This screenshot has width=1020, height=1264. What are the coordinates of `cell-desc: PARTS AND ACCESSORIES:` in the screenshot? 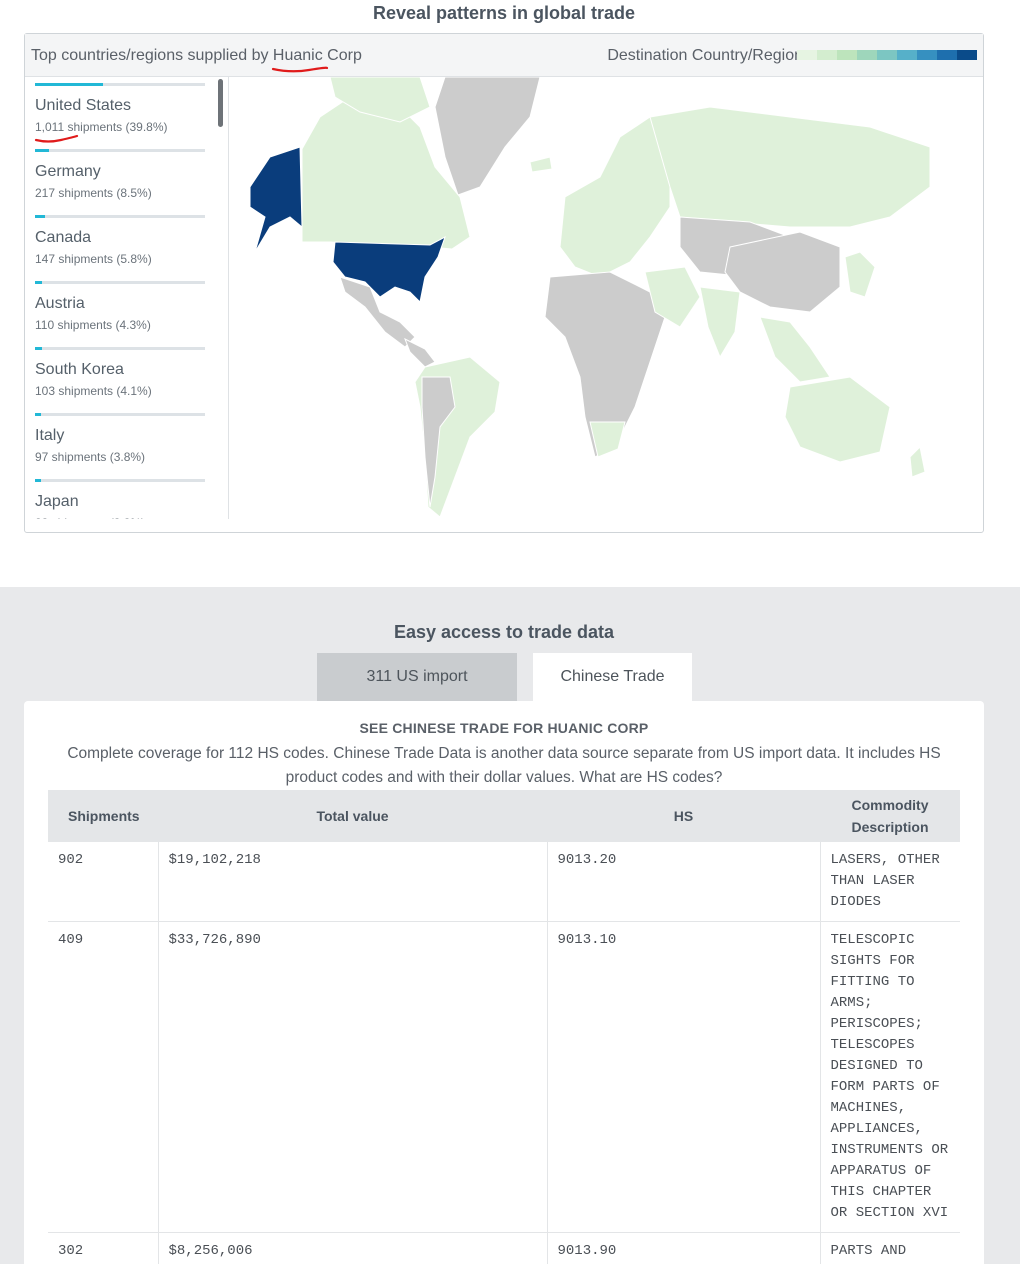 It's located at (890, 1248).